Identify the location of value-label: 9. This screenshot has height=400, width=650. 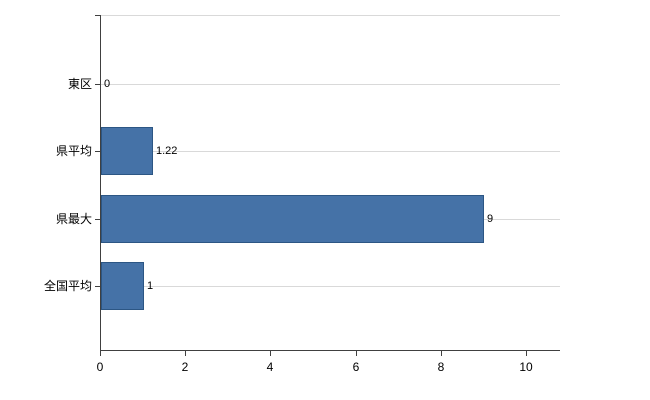
(490, 219).